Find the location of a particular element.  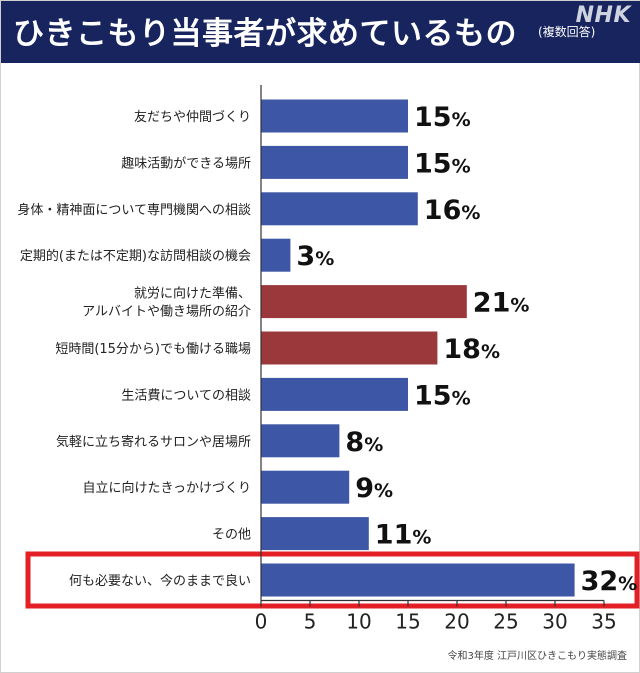

category-label: 身体・精神面について専門機関への相談 is located at coordinates (134, 210).